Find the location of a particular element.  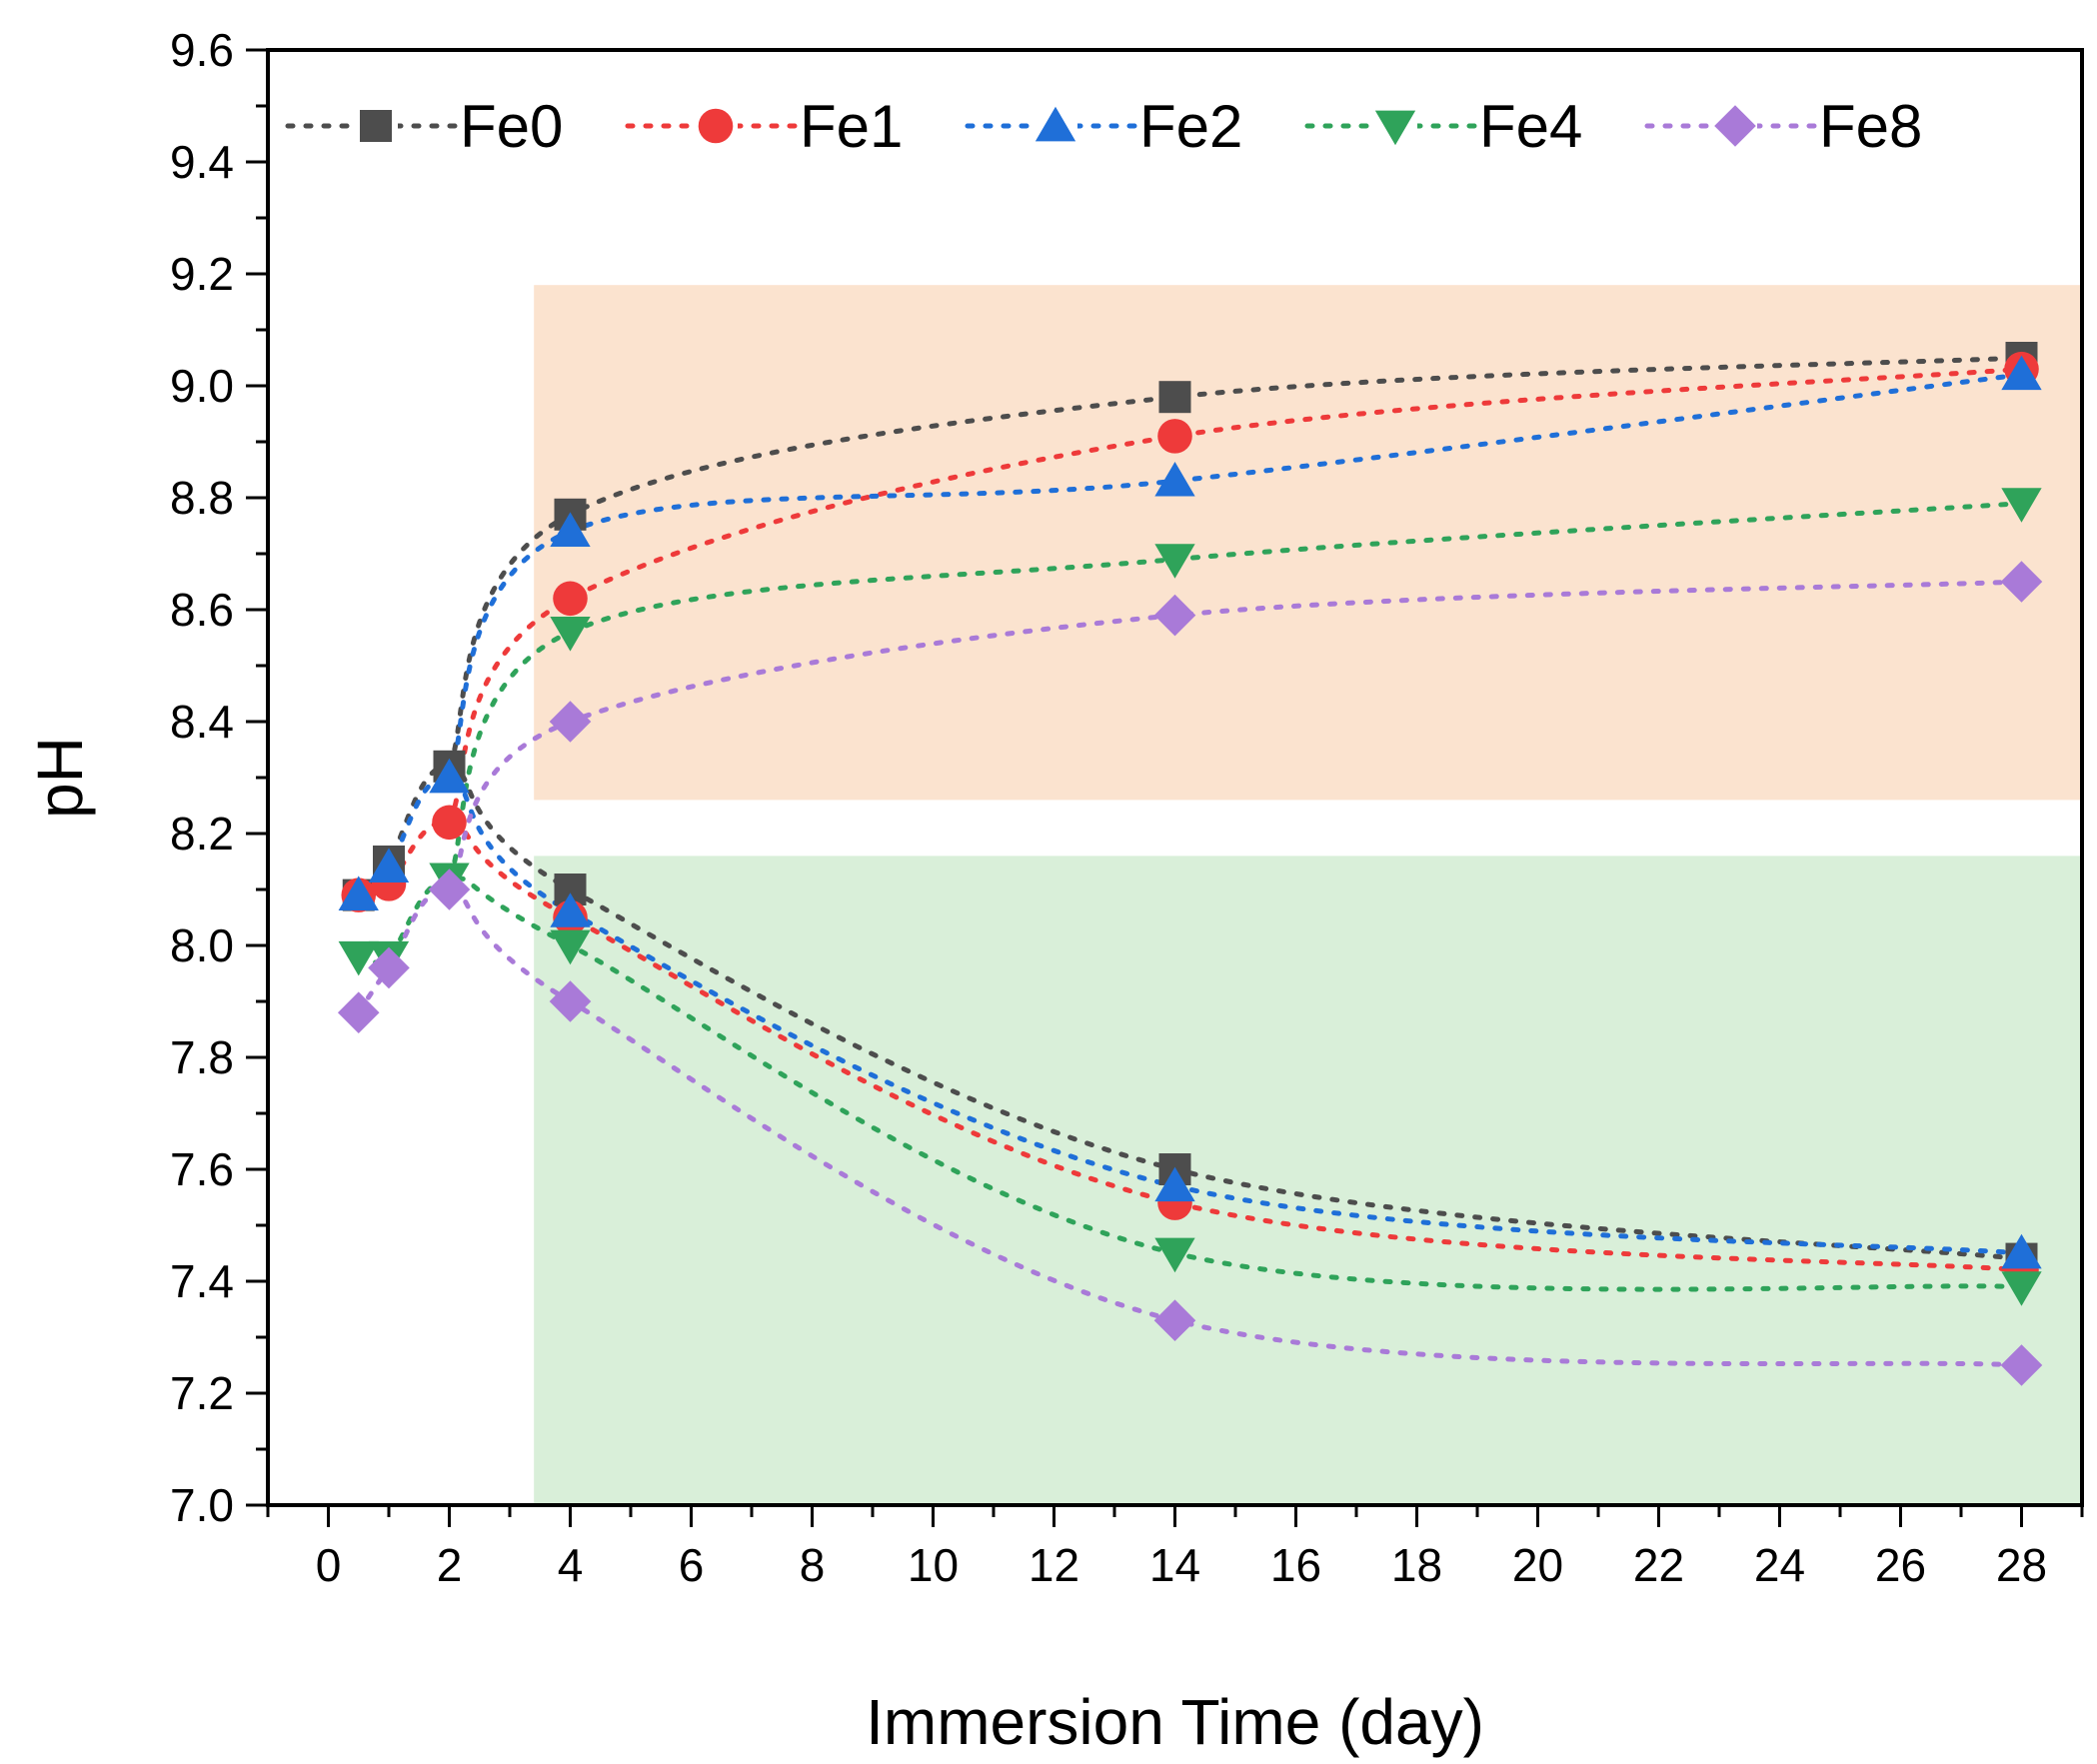

legend-label-fe1: Fe1 is located at coordinates (851, 127).